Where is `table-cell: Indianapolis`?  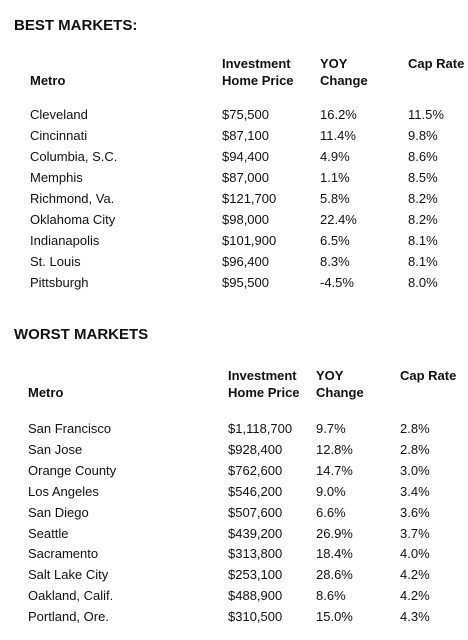 table-cell: Indianapolis is located at coordinates (65, 240).